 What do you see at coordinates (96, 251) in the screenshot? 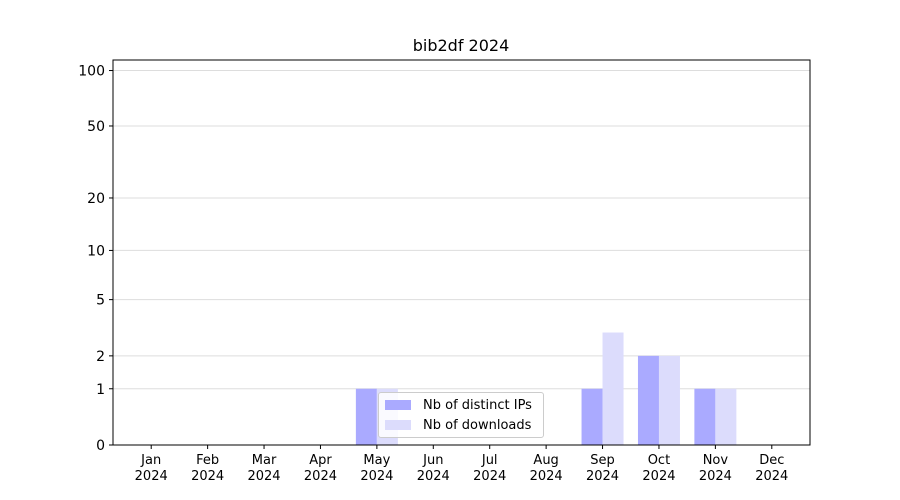
I see `y-tick-label: 10` at bounding box center [96, 251].